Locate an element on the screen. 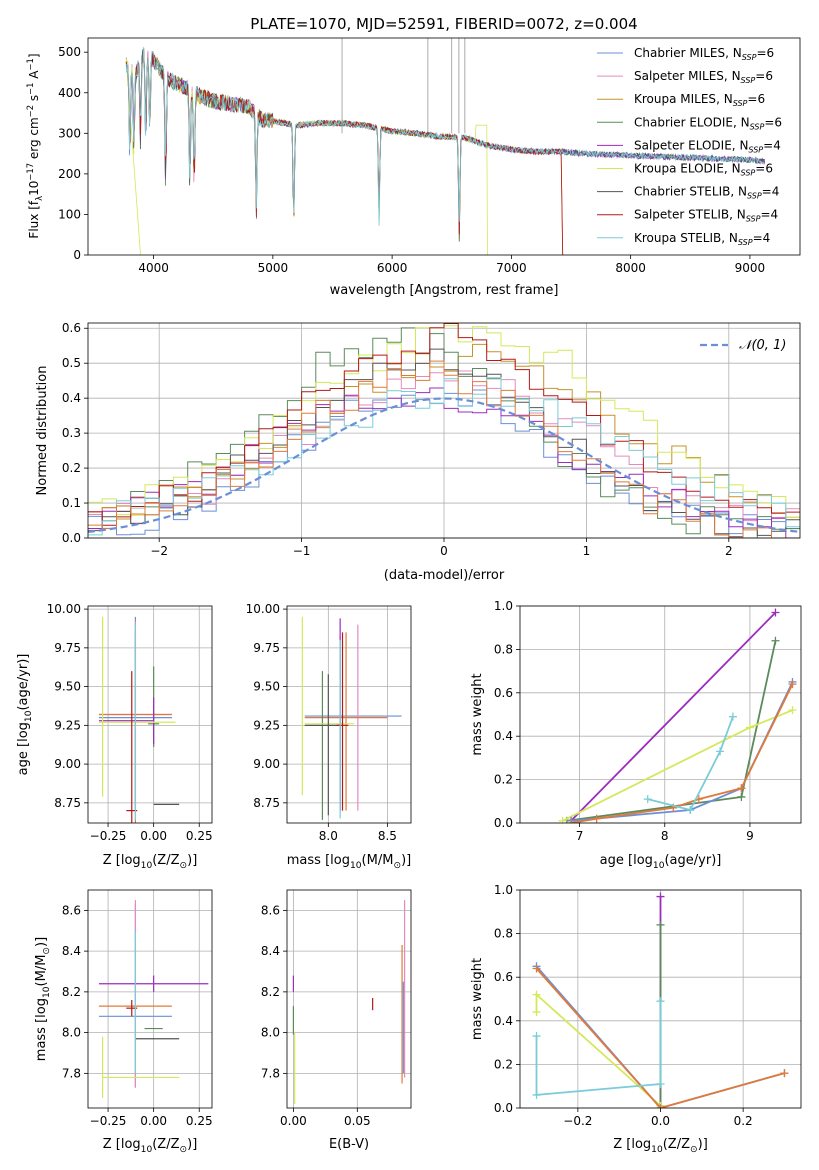  y-tick-label: 9.00 is located at coordinates (266, 764).